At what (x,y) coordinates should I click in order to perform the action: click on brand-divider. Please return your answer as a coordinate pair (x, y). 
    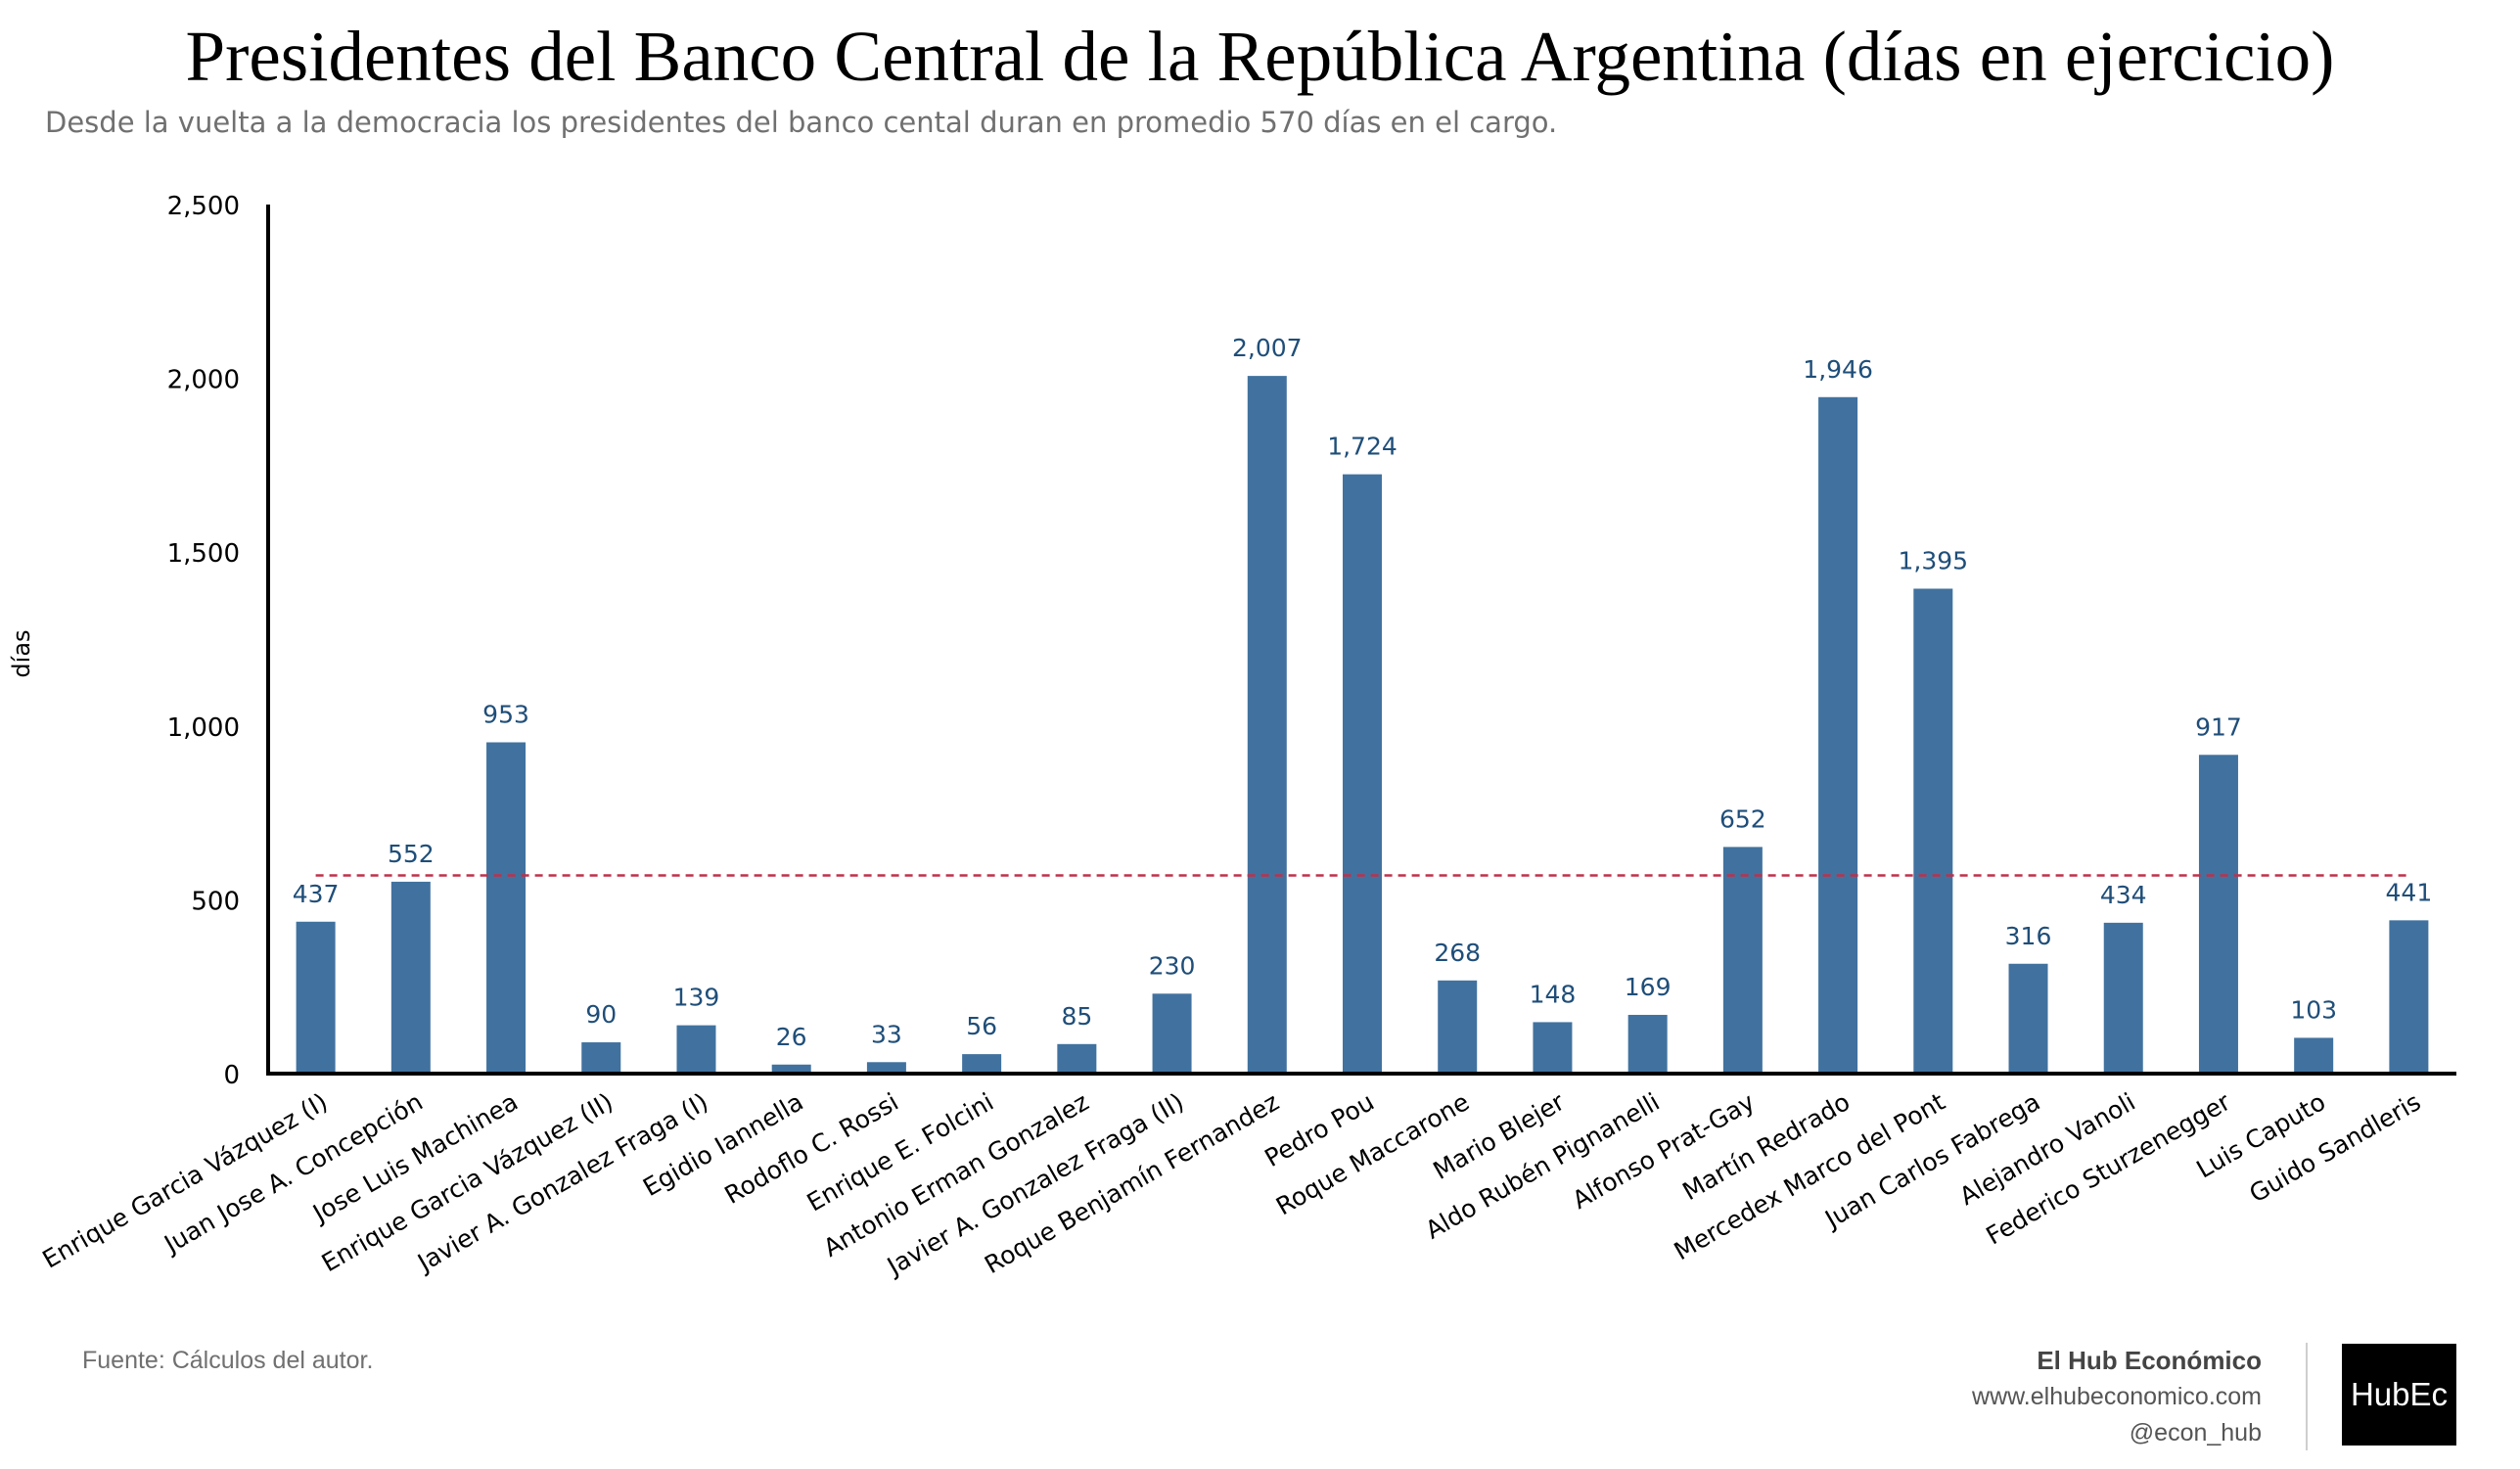
    Looking at the image, I should click on (2307, 1396).